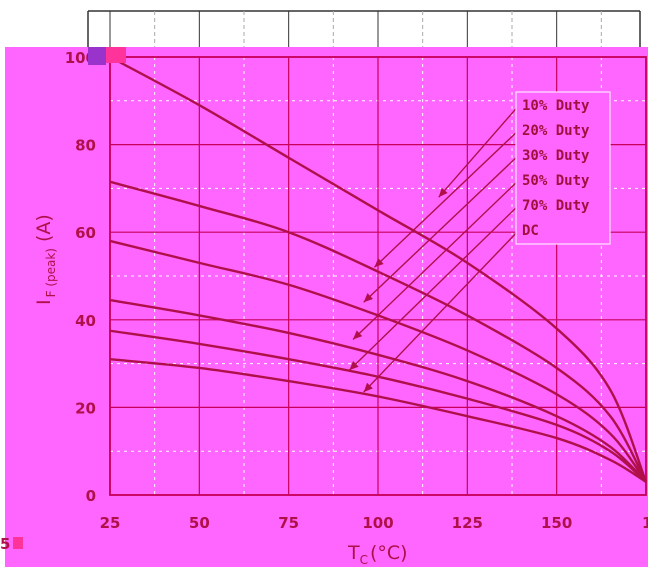 The width and height of the screenshot is (648, 567). What do you see at coordinates (645, 523) in the screenshot?
I see `x-tick-label: 1` at bounding box center [645, 523].